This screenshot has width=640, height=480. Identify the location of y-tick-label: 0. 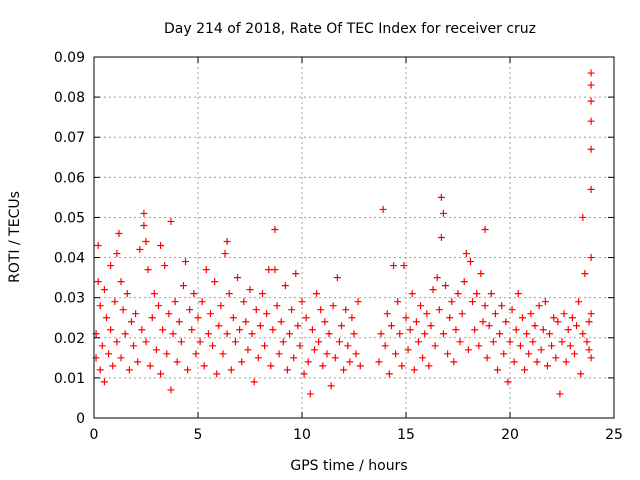
(80, 419).